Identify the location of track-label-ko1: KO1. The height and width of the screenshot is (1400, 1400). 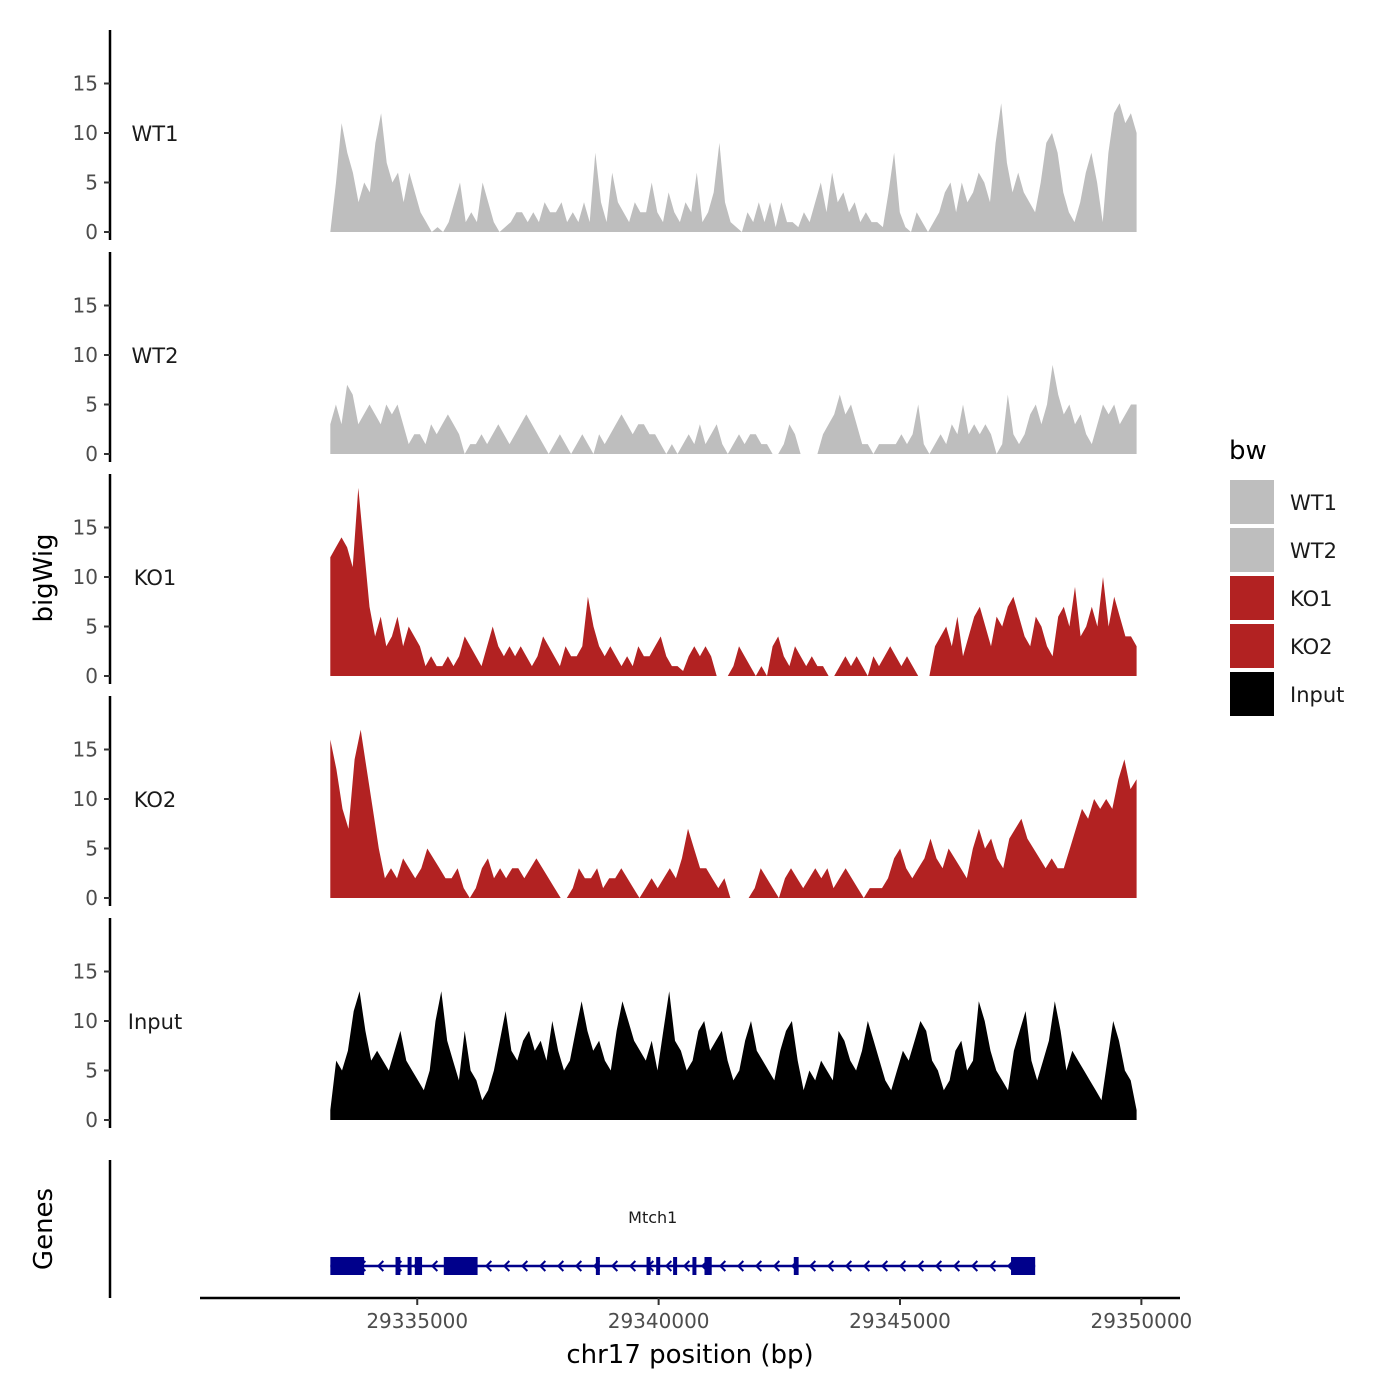
(155, 578).